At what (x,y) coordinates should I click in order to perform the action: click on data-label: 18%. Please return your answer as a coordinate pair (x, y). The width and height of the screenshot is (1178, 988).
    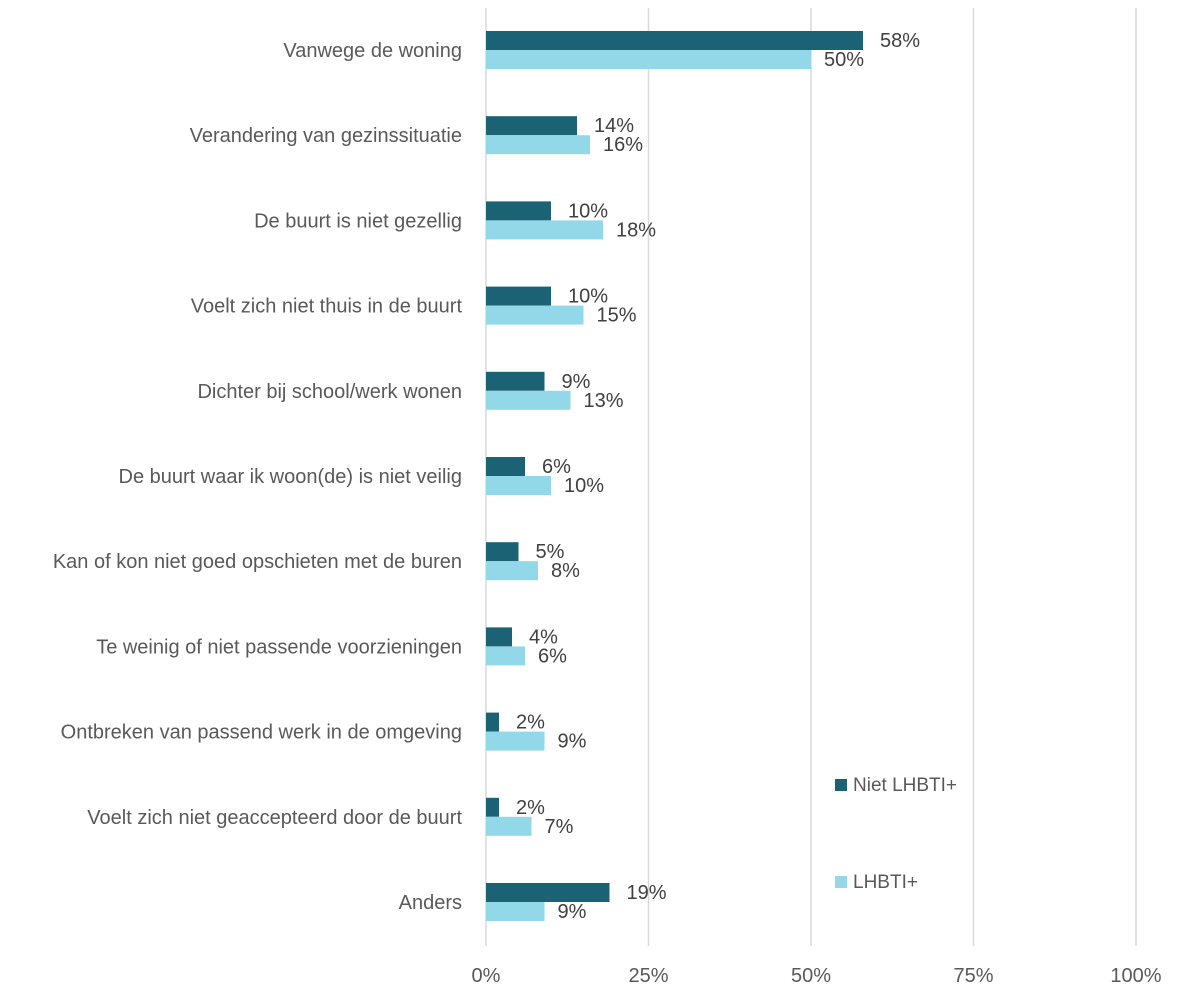
    Looking at the image, I should click on (636, 230).